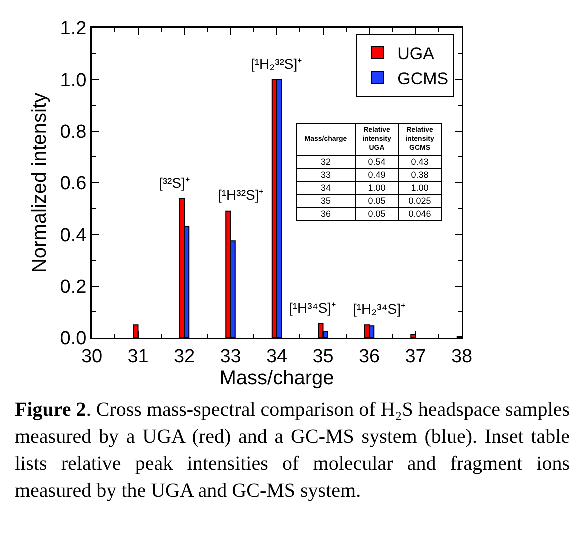  I want to click on x-tick-label: 35, so click(323, 357).